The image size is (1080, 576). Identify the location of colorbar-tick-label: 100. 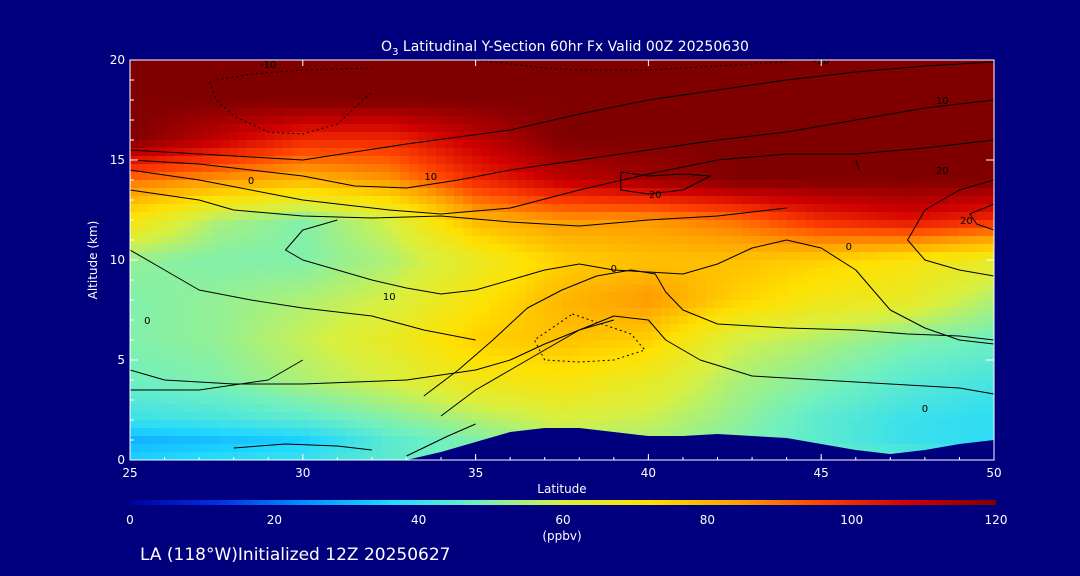
(851, 520).